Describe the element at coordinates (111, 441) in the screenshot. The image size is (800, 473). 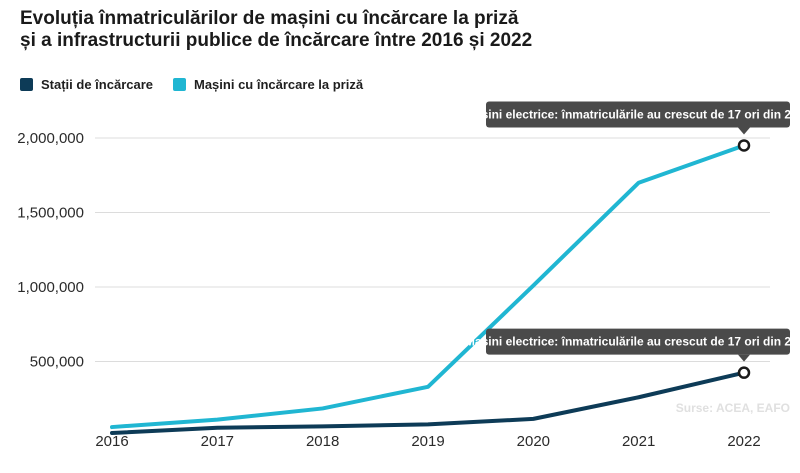
I see `x-tick-label: 2016` at that location.